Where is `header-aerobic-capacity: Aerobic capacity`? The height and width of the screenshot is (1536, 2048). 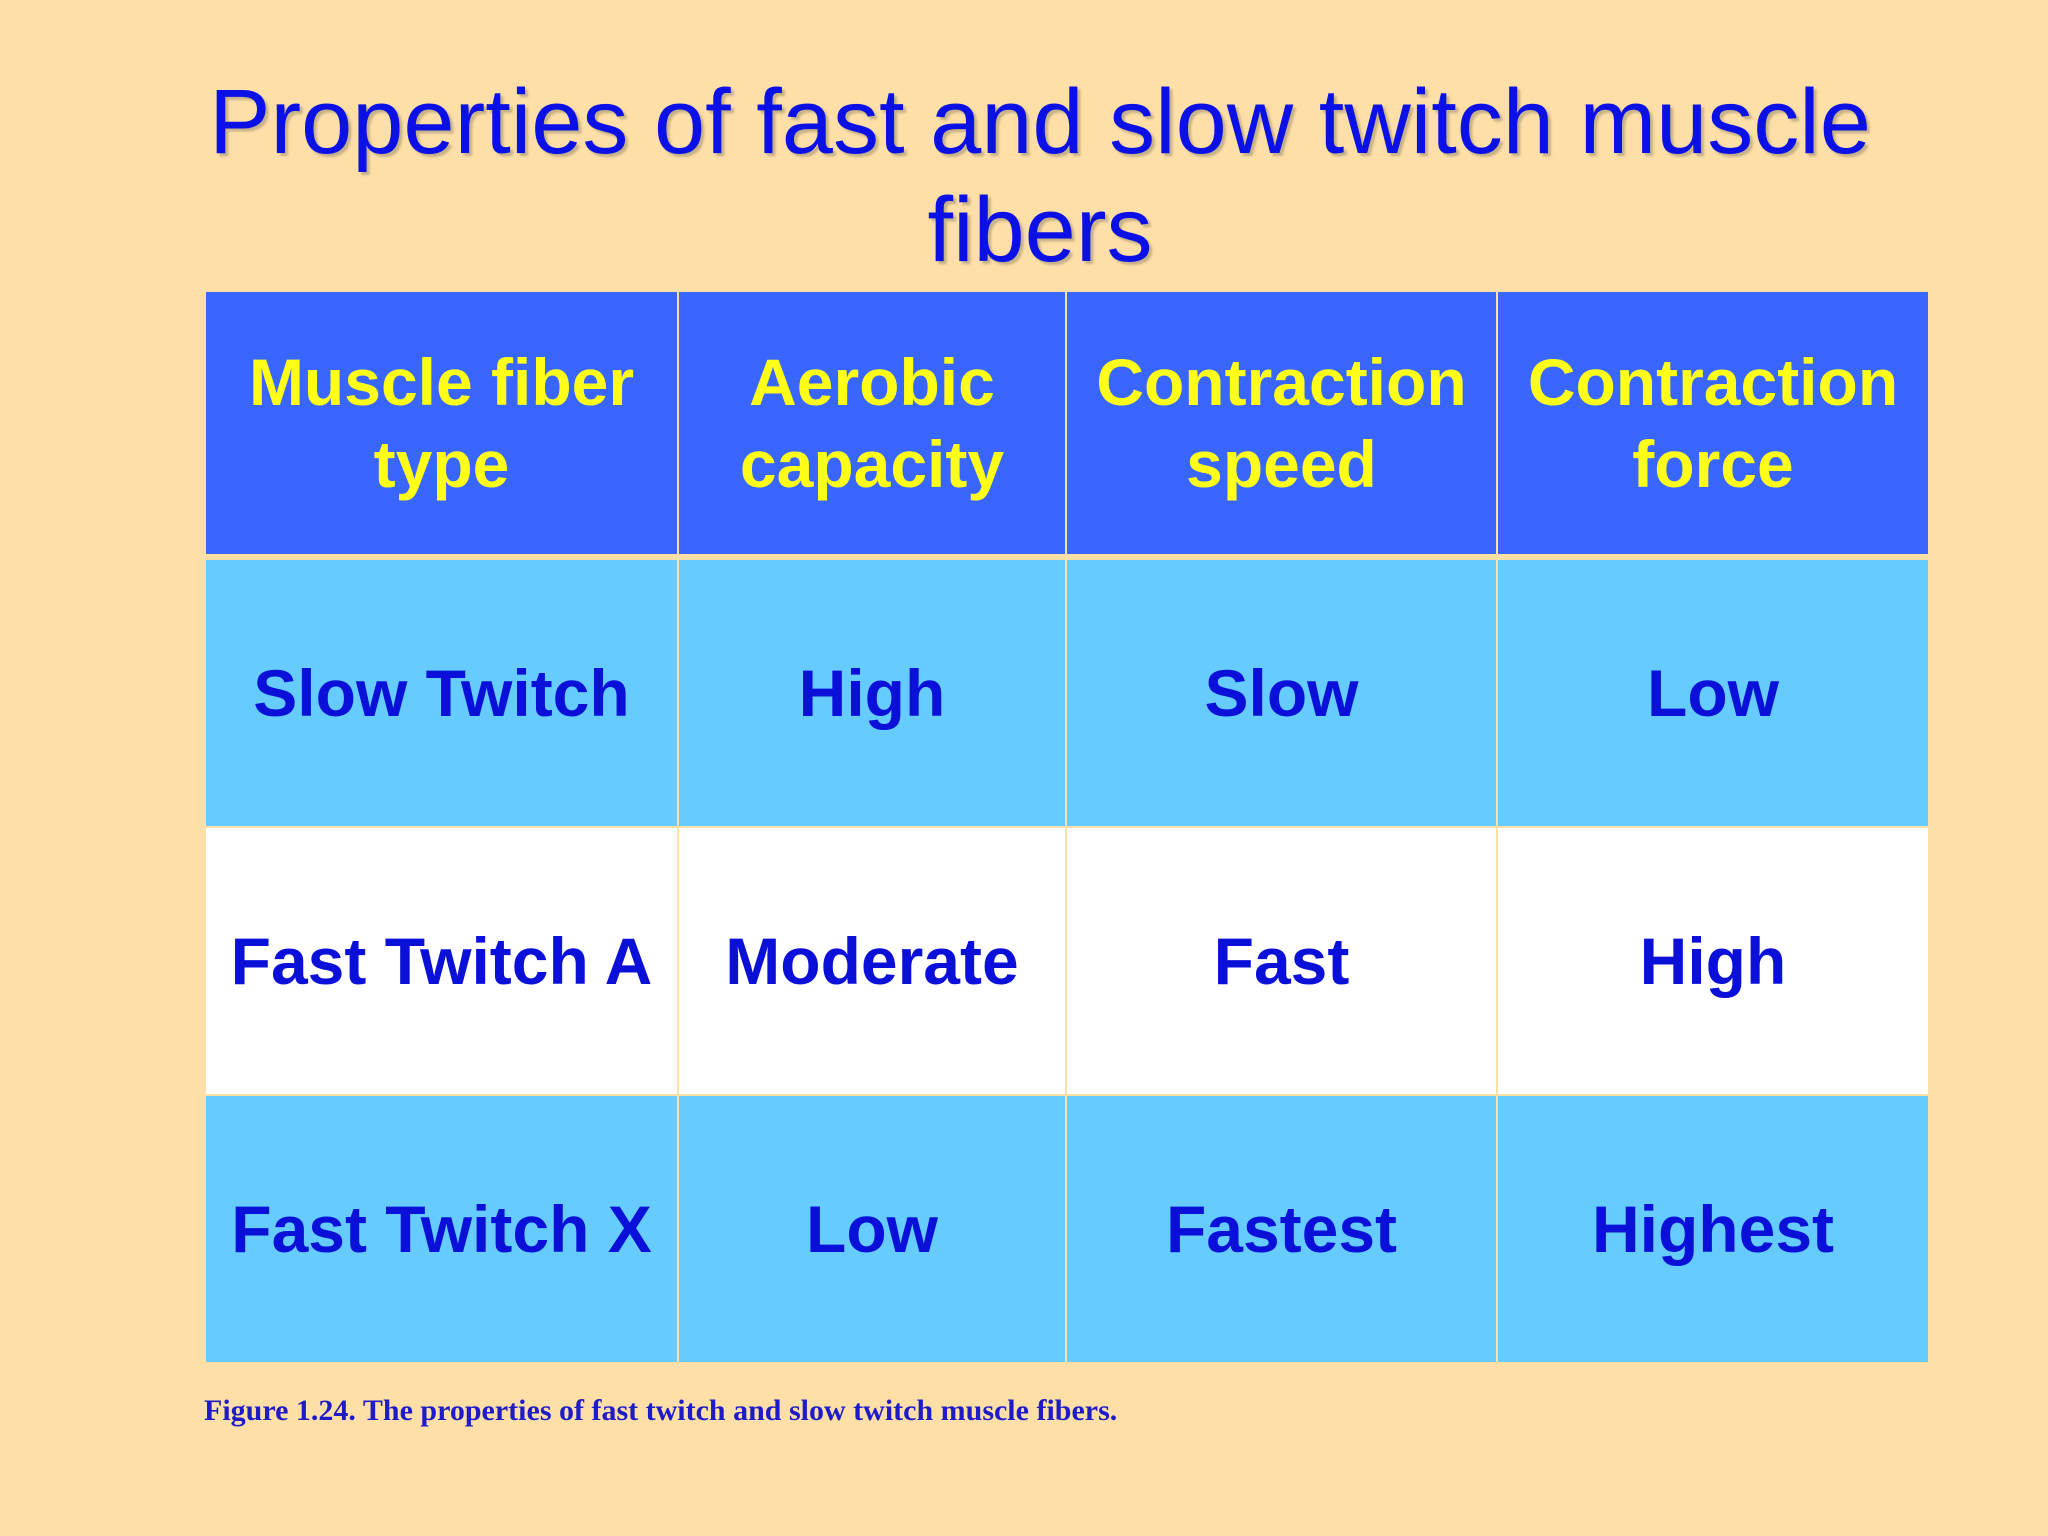 header-aerobic-capacity: Aerobic capacity is located at coordinates (872, 424).